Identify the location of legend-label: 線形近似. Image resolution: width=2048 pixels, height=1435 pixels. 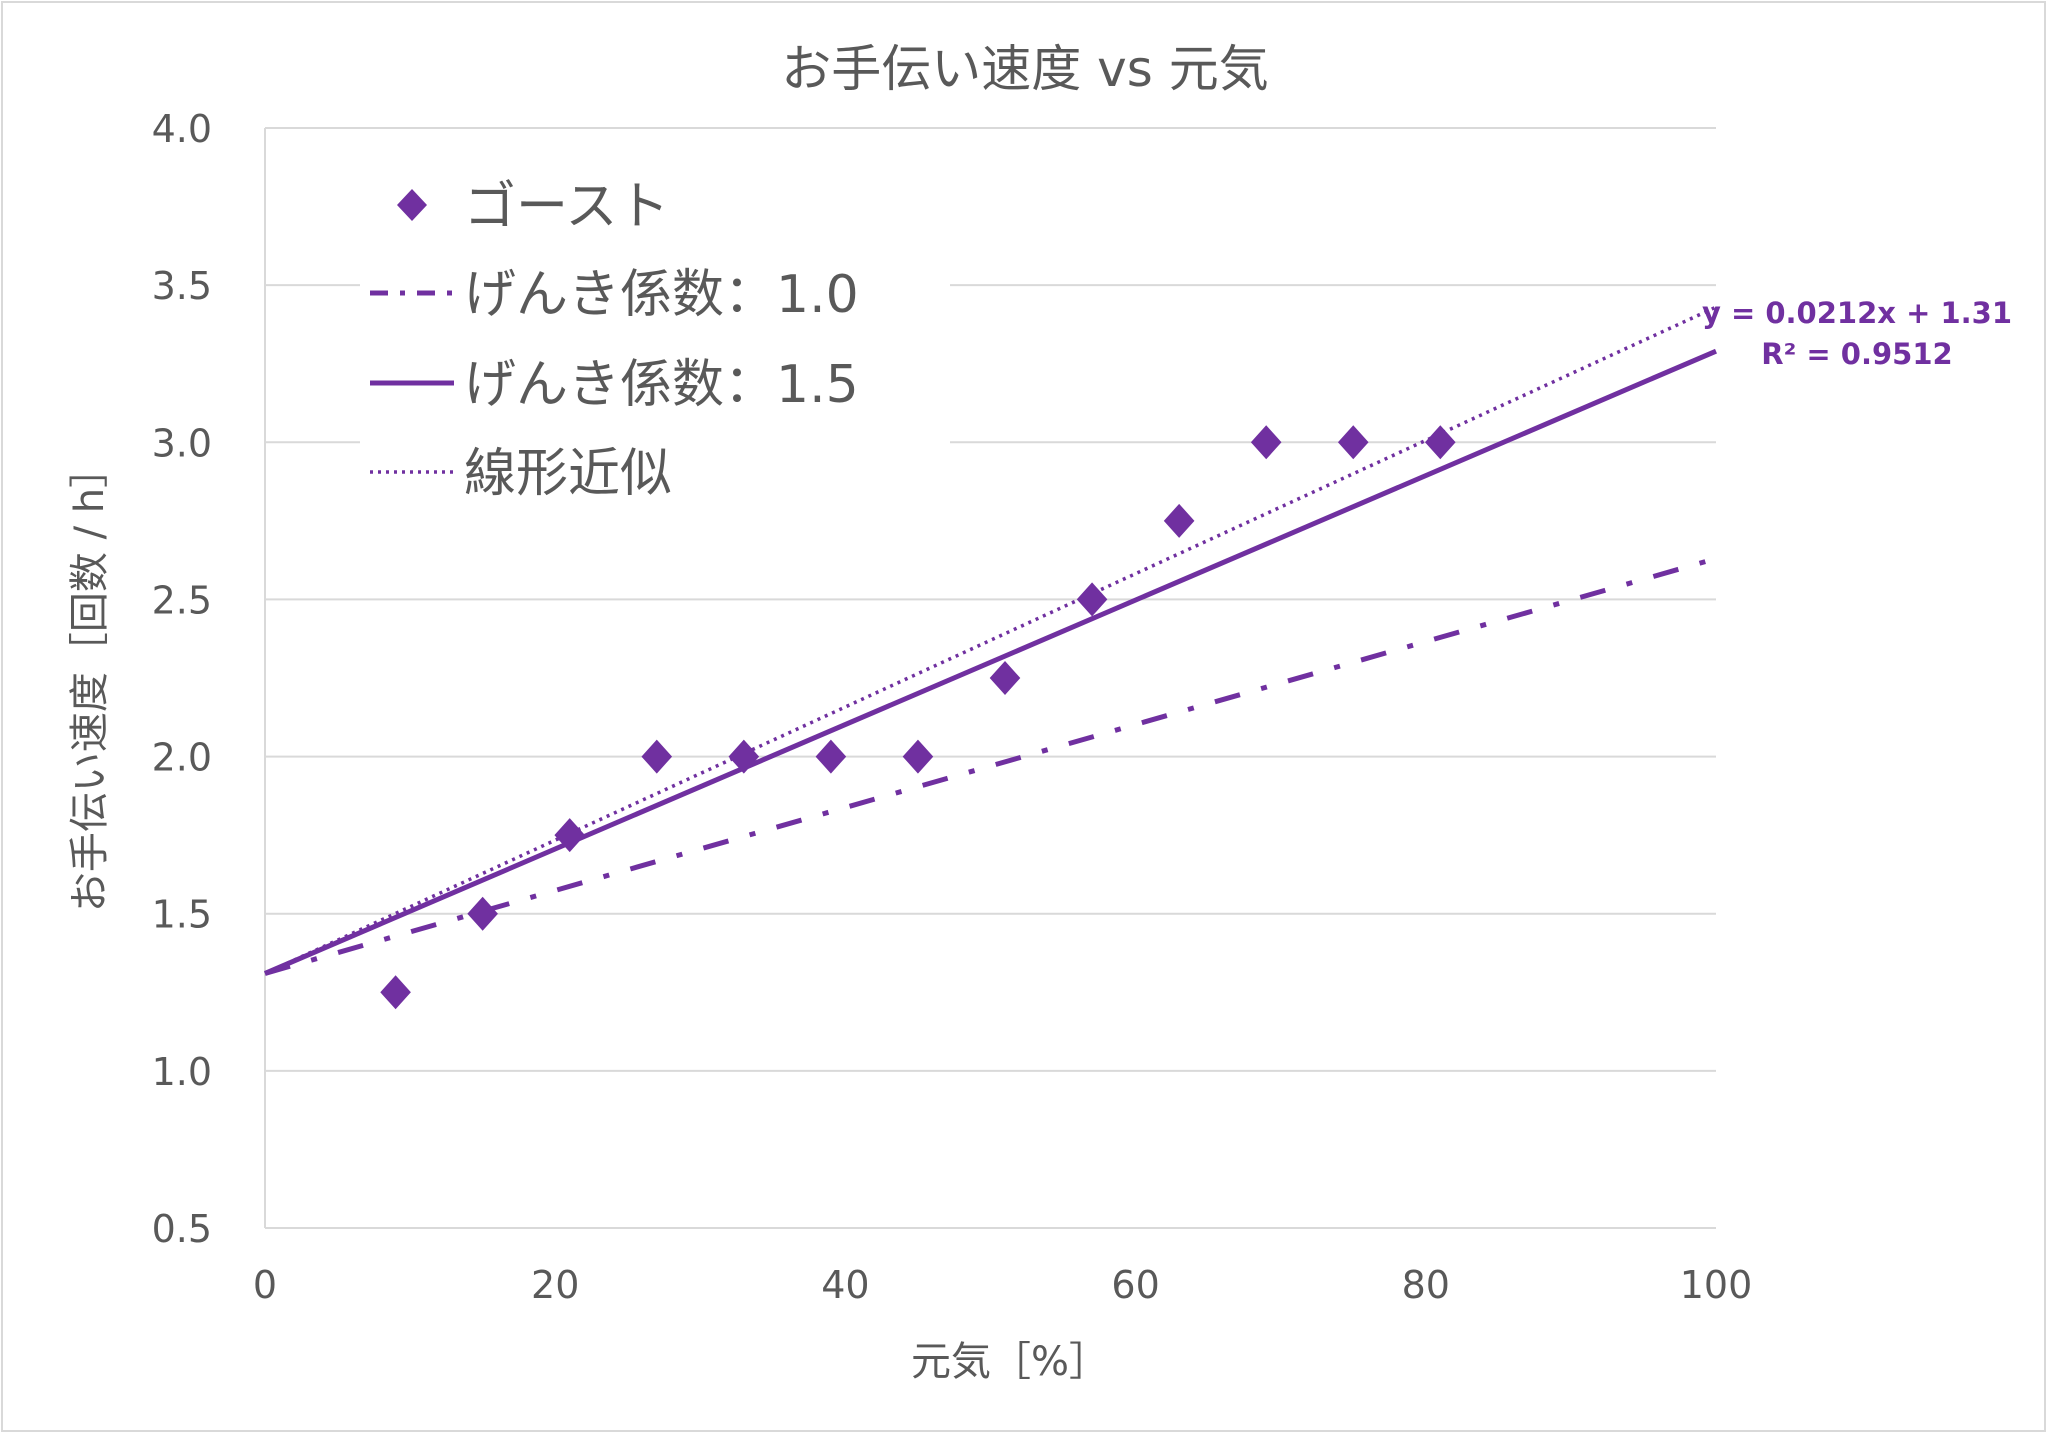
(568, 474).